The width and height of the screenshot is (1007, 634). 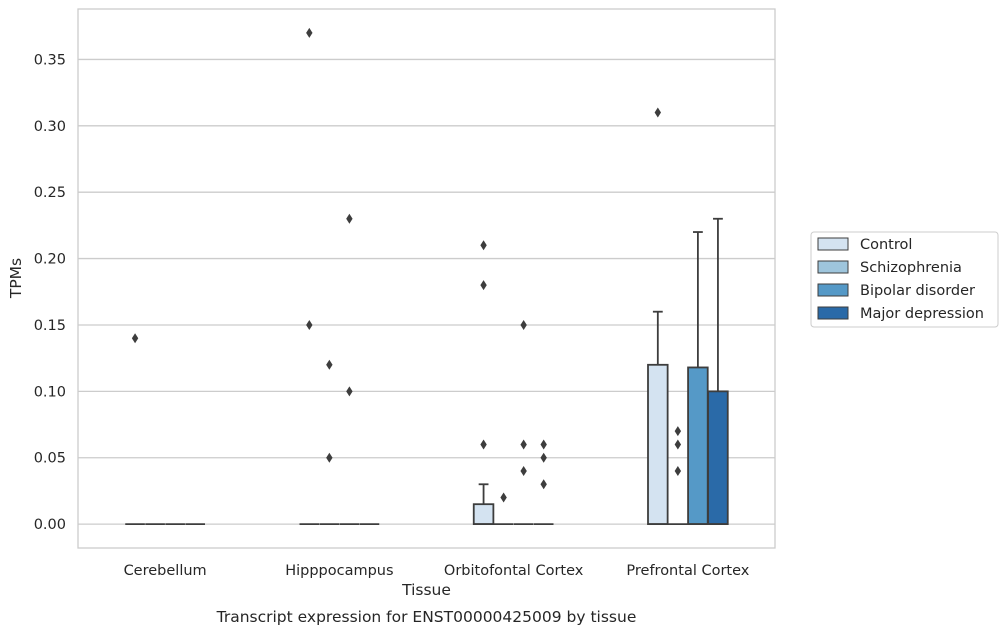 I want to click on legend-label: Schizophrenia, so click(x=911, y=268).